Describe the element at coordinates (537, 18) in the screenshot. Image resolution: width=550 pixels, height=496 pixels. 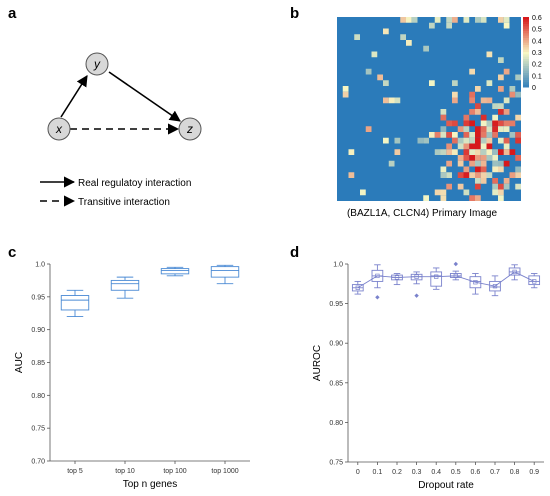
I see `colorbar-tick-label: 0.6` at that location.